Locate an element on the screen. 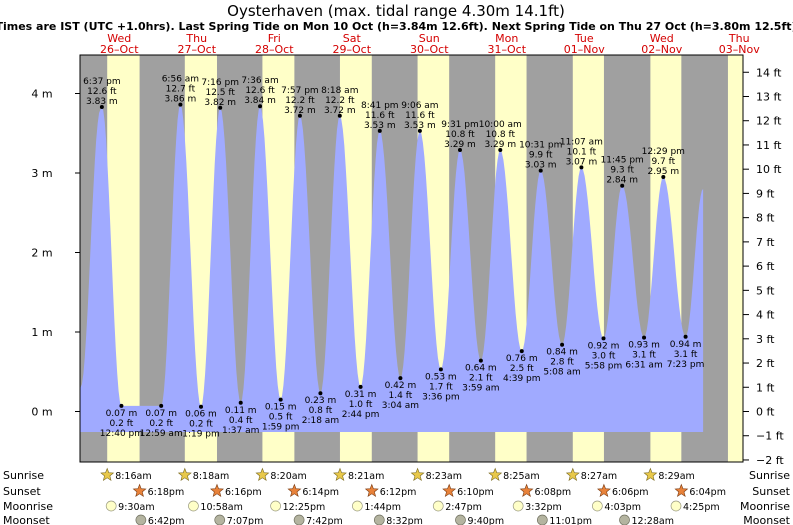  moonrise-time: 4:25pm is located at coordinates (701, 507).